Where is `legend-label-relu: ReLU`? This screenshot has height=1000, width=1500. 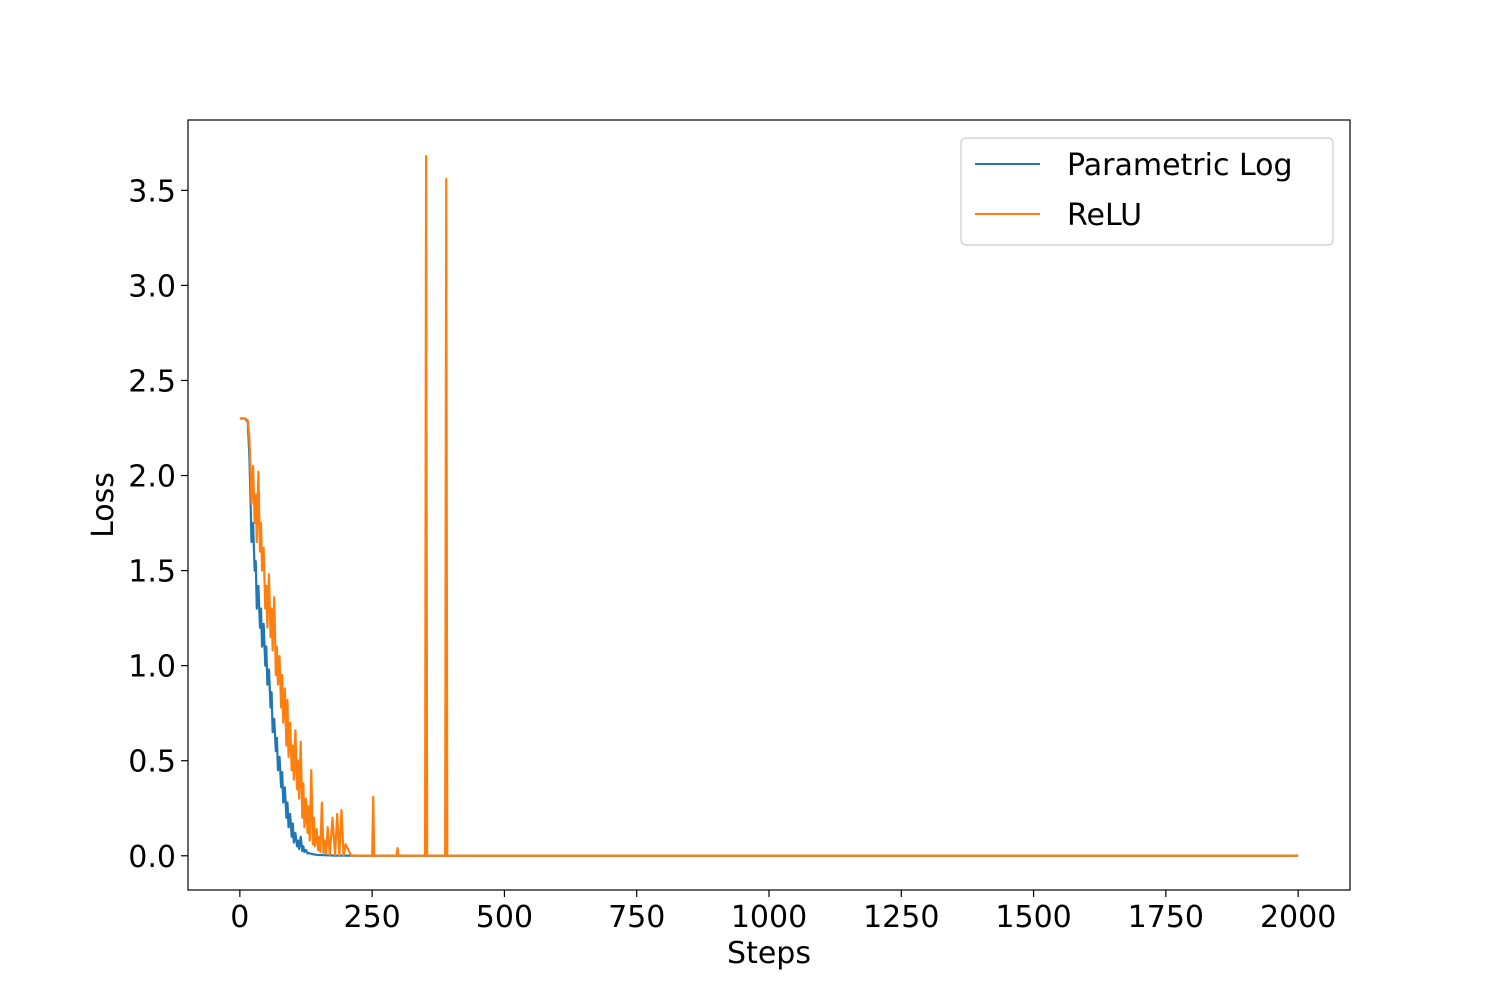 legend-label-relu: ReLU is located at coordinates (1104, 215).